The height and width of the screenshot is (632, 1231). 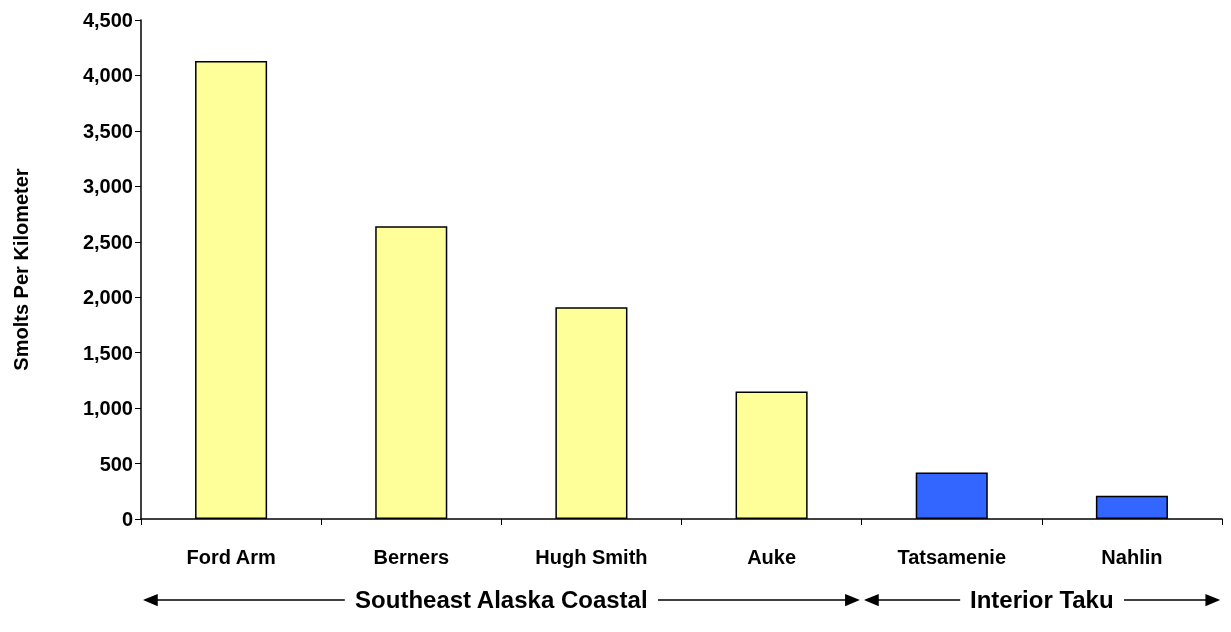 What do you see at coordinates (231, 557) in the screenshot?
I see `x-tick-label: Ford Arm` at bounding box center [231, 557].